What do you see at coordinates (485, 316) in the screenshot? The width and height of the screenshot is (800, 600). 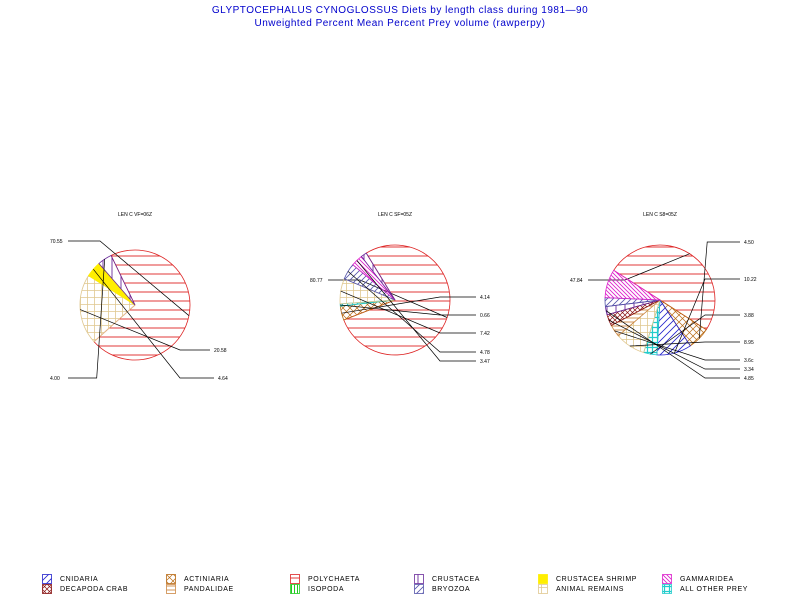 I see `slice-value-label: 0.66` at bounding box center [485, 316].